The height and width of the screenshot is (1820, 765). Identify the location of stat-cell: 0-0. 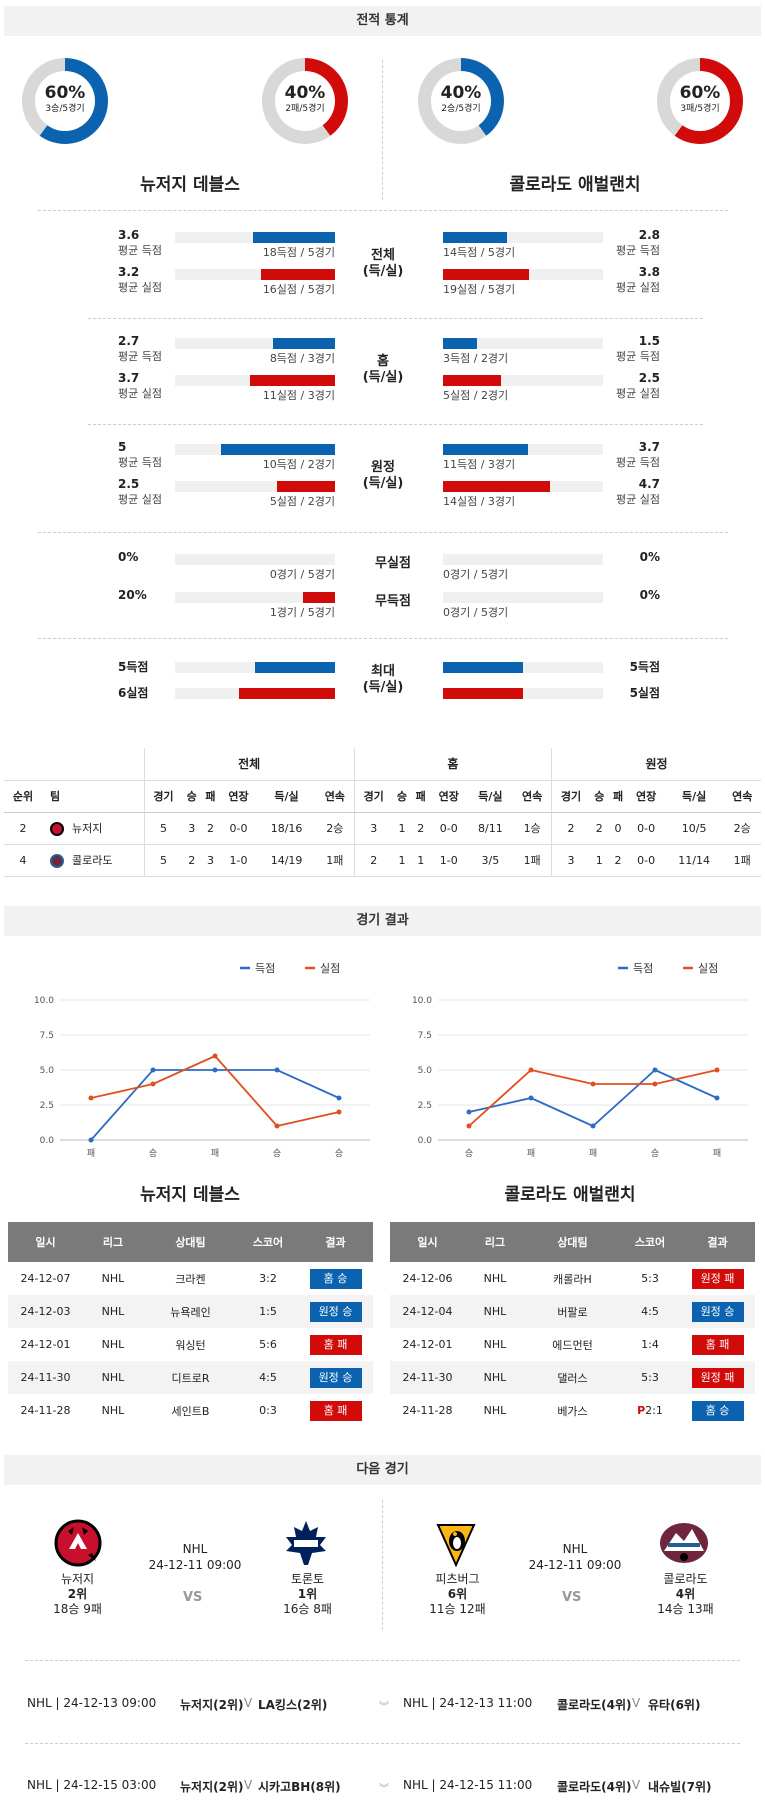
(449, 828).